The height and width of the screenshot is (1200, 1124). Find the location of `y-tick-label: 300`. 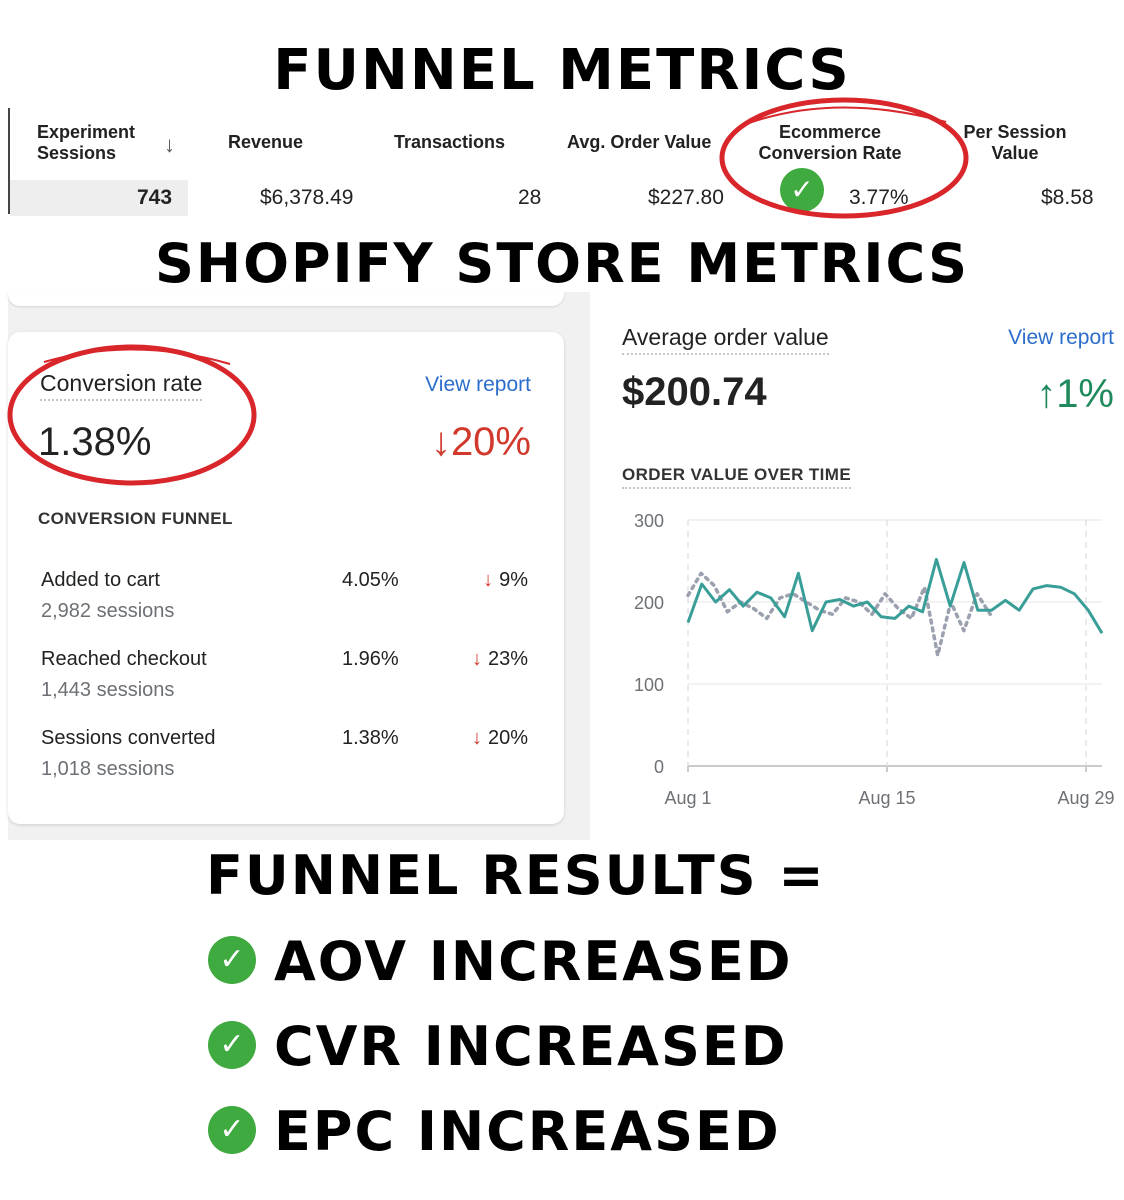

y-tick-label: 300 is located at coordinates (649, 521).